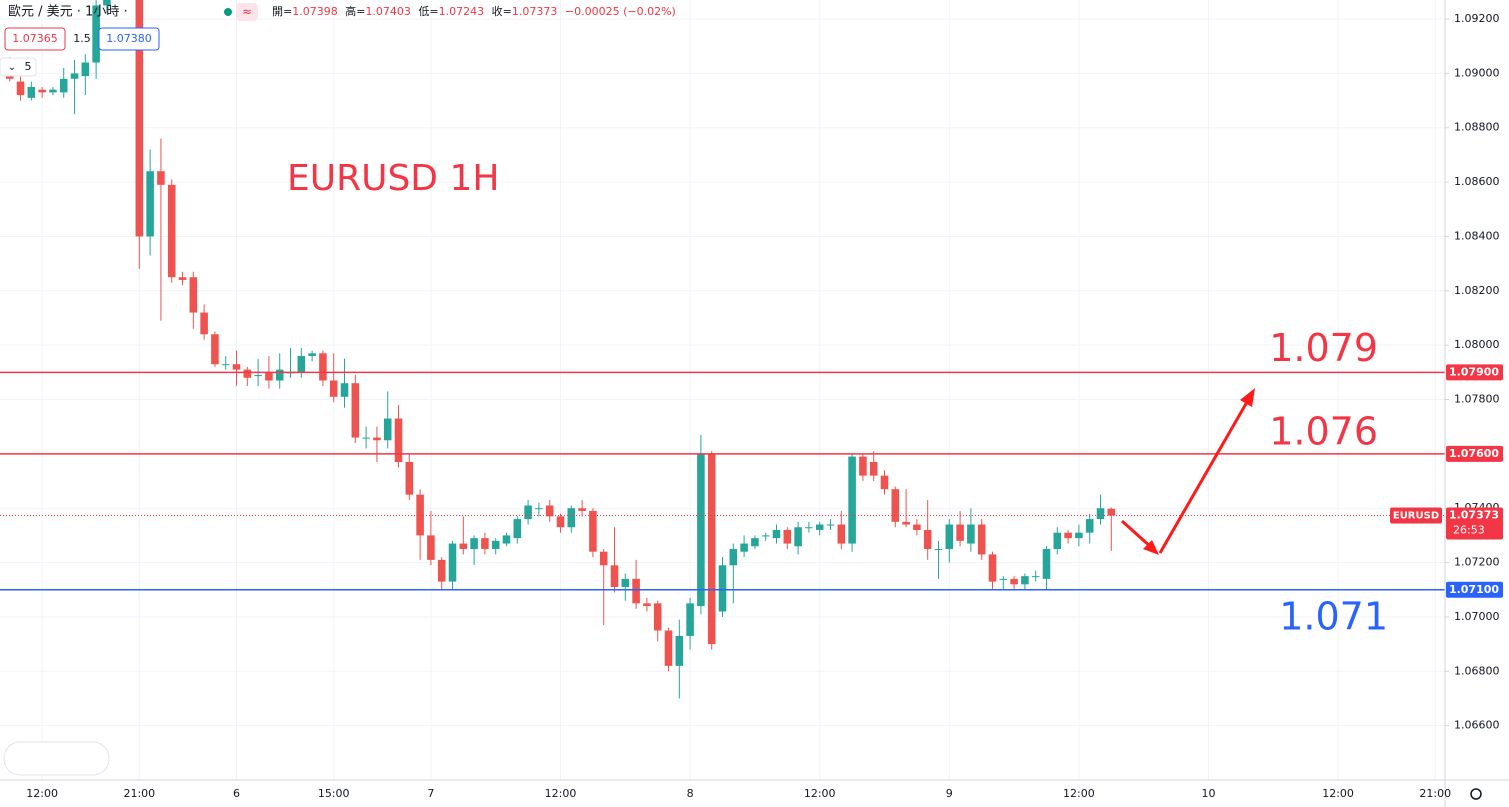 This screenshot has width=1509, height=807. I want to click on high: 1.07403, so click(388, 11).